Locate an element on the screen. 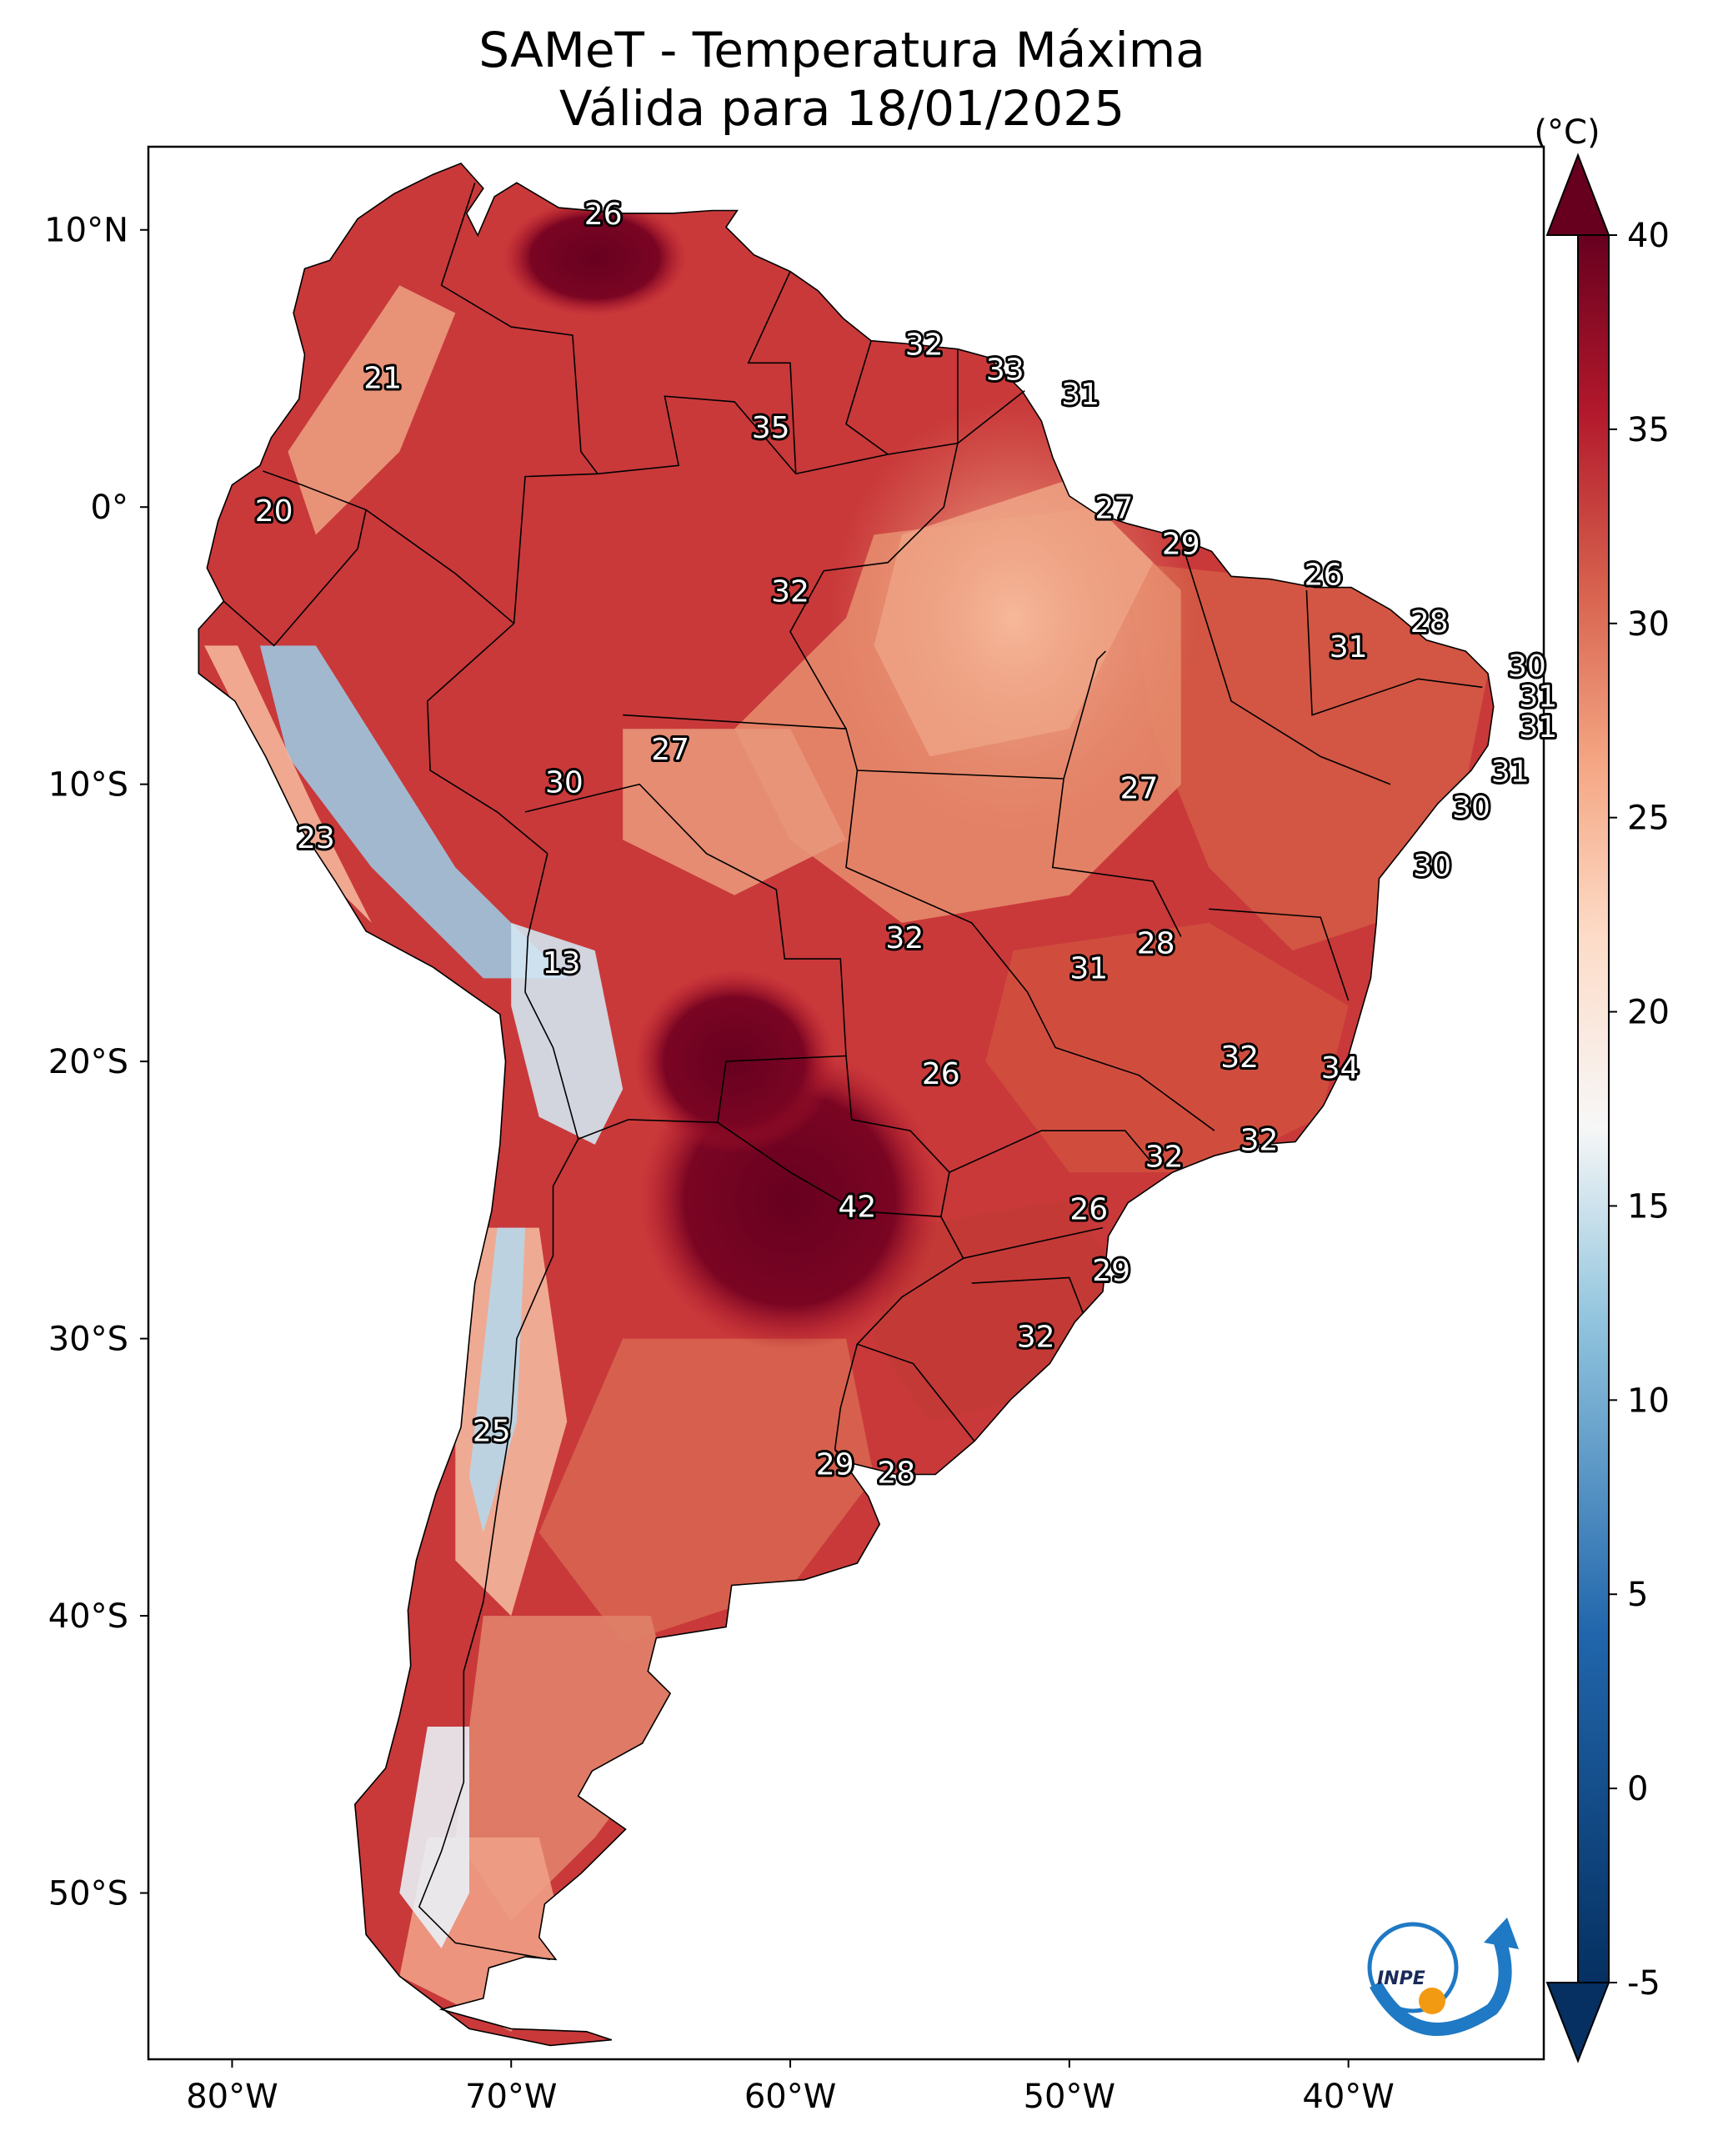 The height and width of the screenshot is (2156, 1723). colorbar: (°C) 40 35 30 25 20 15 10 5 0 -5 is located at coordinates (1602, 1088).